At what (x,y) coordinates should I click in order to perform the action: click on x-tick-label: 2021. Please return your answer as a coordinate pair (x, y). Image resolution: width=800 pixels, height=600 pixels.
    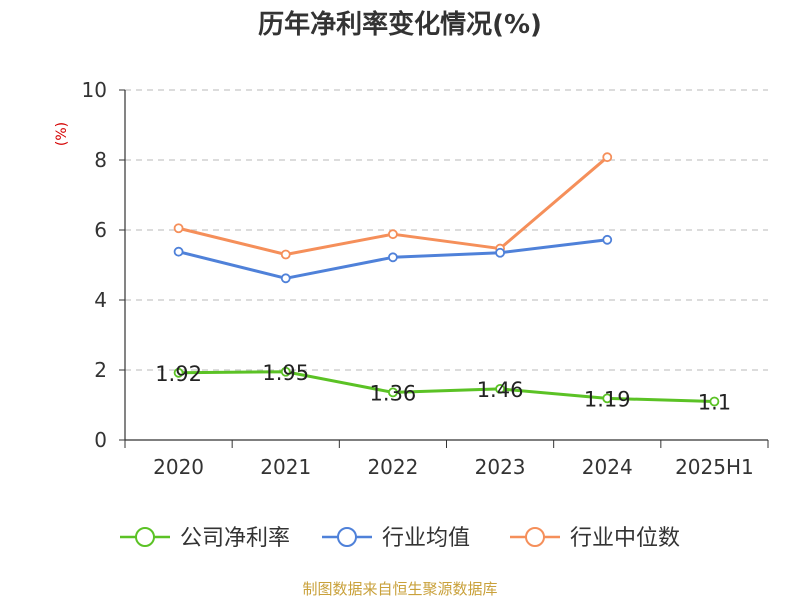
    Looking at the image, I should click on (285, 467).